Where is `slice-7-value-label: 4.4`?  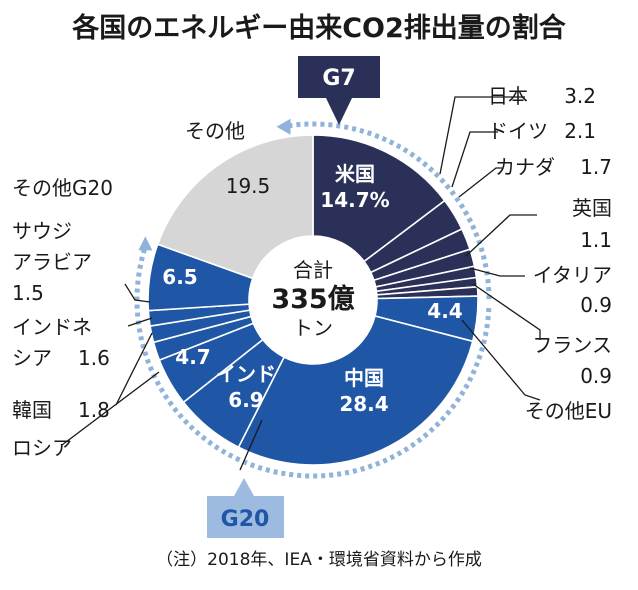
slice-7-value-label: 4.4 is located at coordinates (444, 311).